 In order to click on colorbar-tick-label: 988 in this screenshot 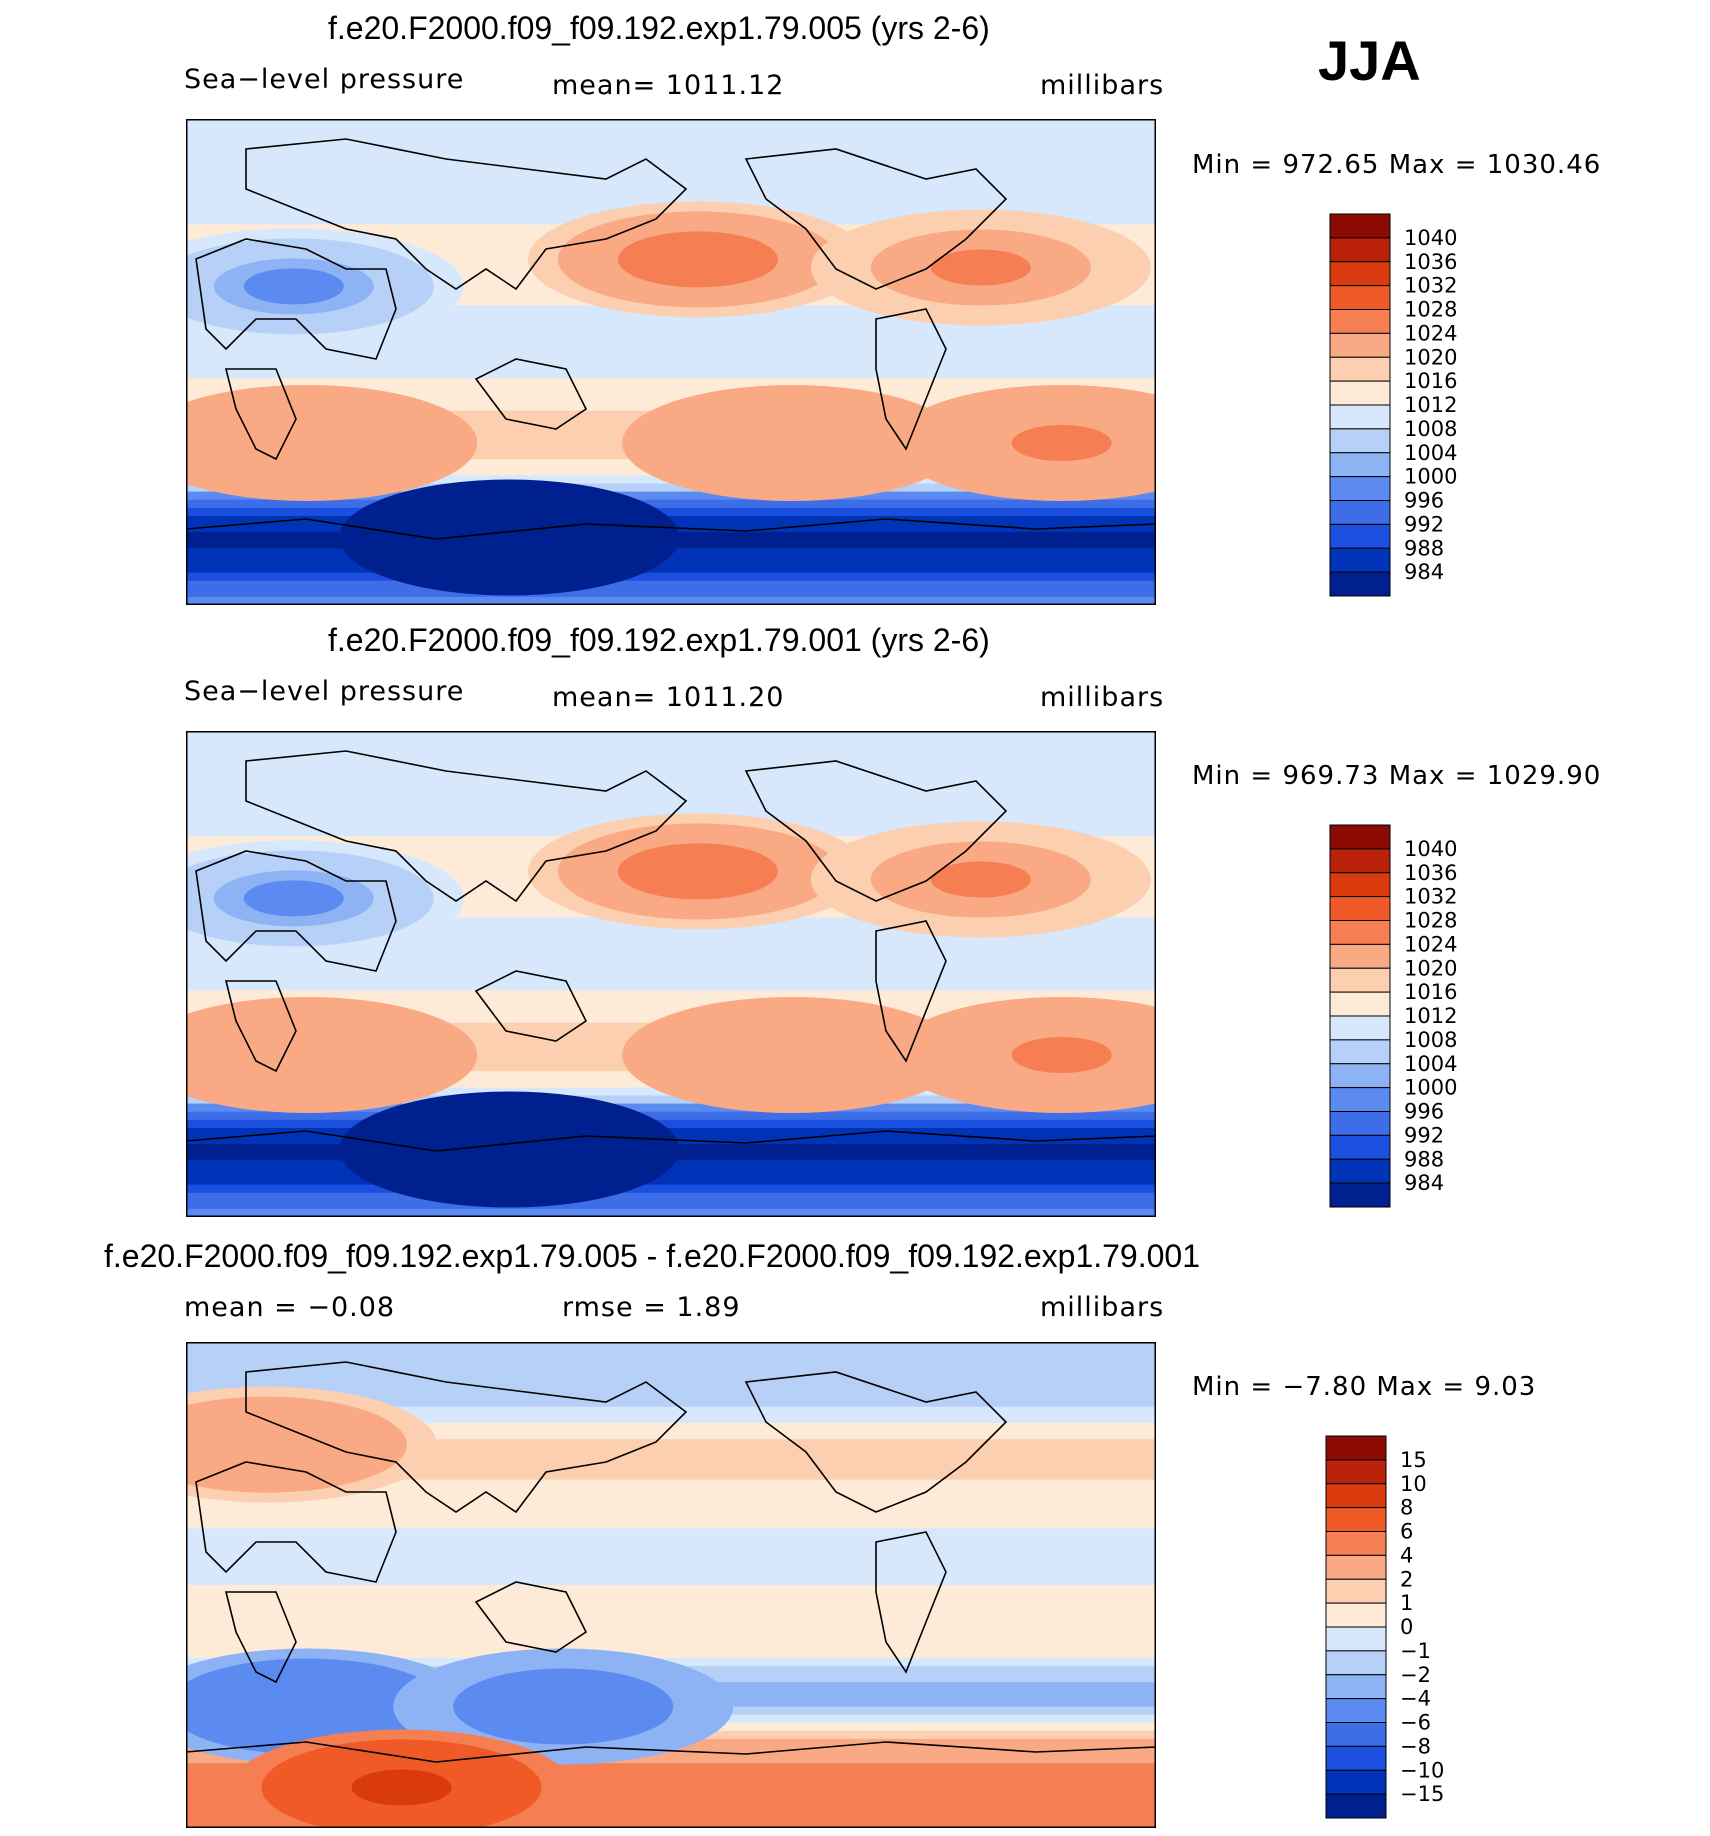, I will do `click(1424, 1159)`.